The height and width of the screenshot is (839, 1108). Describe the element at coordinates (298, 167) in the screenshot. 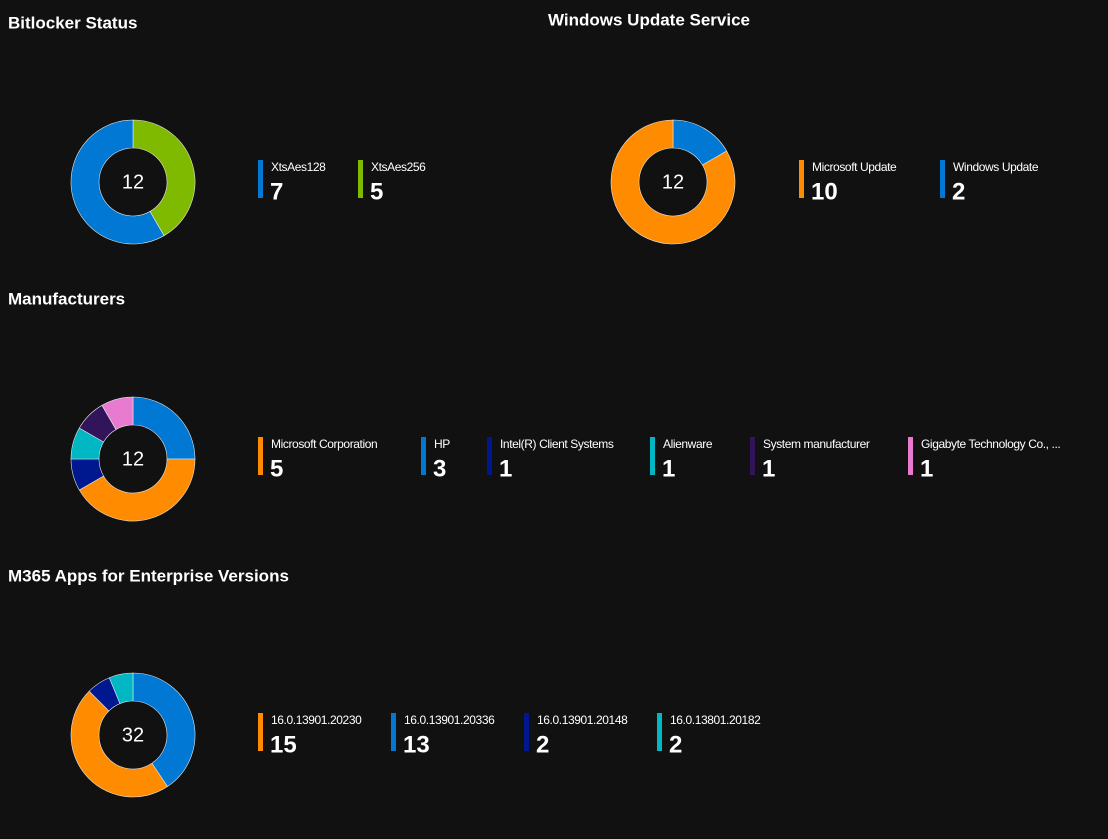

I see `legend-label: XtsAes128` at that location.